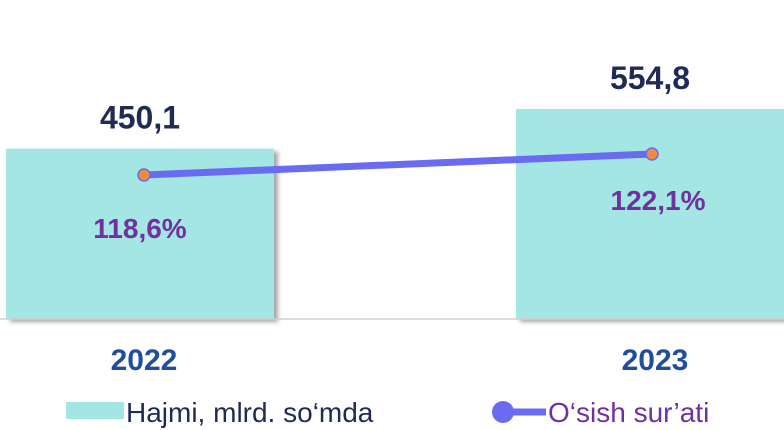  What do you see at coordinates (658, 200) in the screenshot?
I see `rate-label-2023: 122,1%` at bounding box center [658, 200].